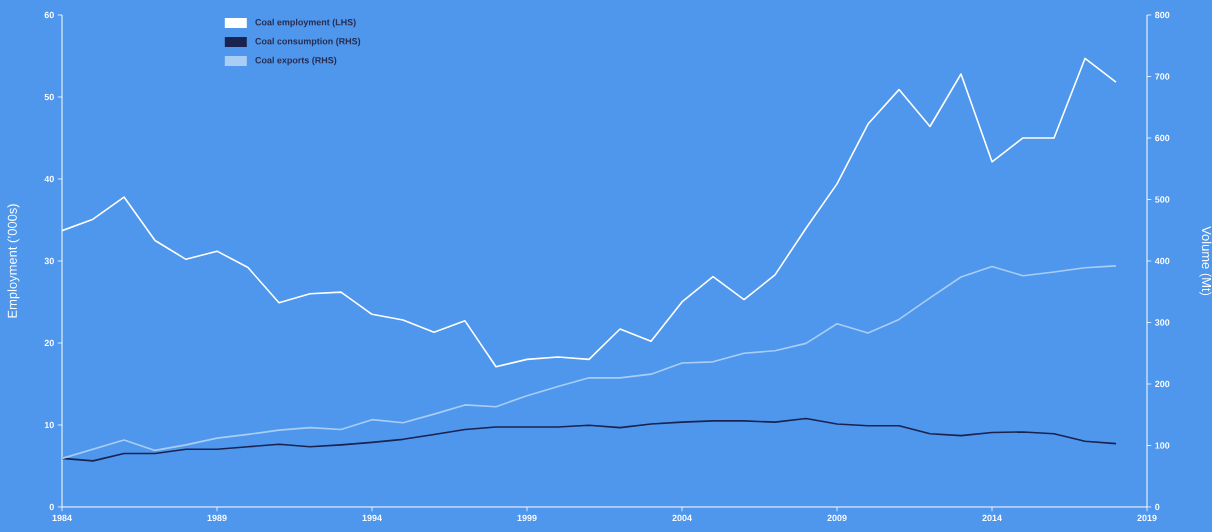 This screenshot has height=532, width=1212. I want to click on legend-label: Coal exports (RHS), so click(296, 61).